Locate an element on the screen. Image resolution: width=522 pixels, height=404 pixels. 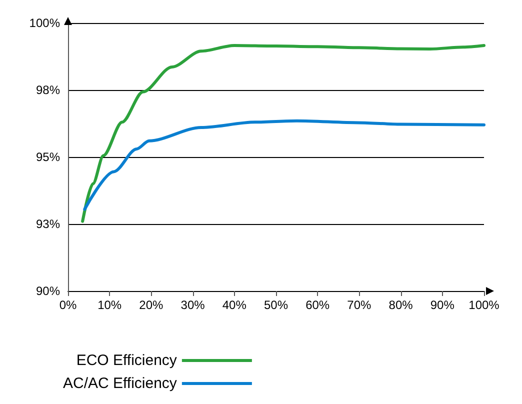
x-tick-label: 100% is located at coordinates (484, 305).